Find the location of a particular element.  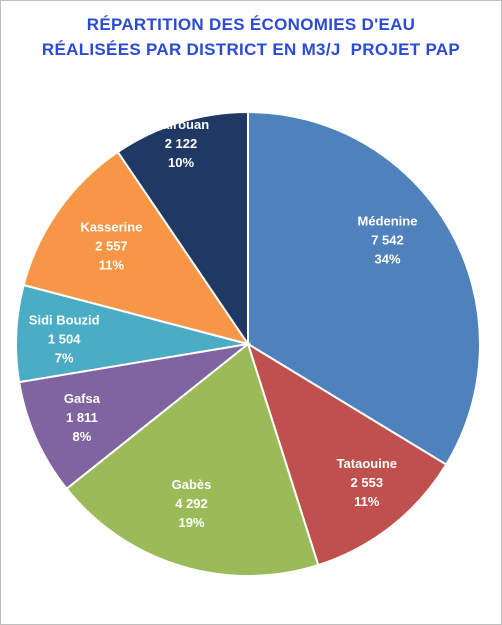

slice-label-percent-gafsa: 8% is located at coordinates (82, 436).